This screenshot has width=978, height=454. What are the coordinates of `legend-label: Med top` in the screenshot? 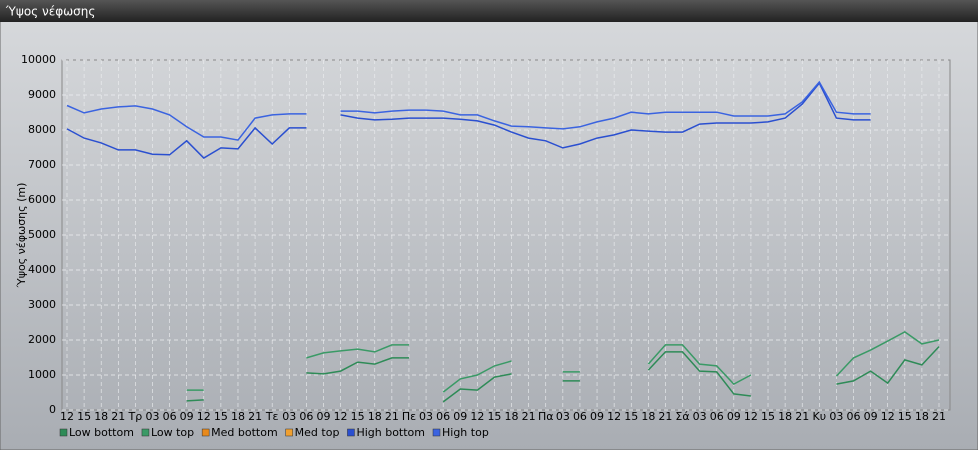 It's located at (317, 432).